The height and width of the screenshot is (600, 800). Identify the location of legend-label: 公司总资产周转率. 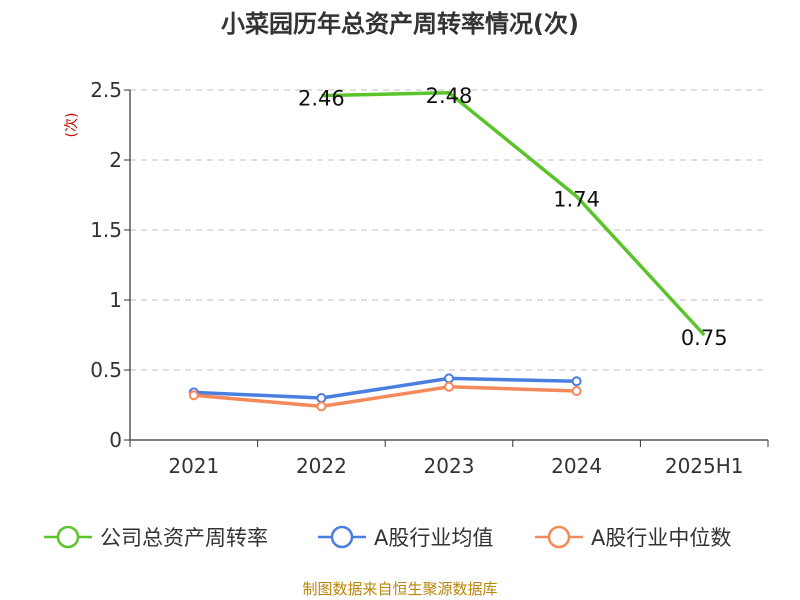
(184, 538).